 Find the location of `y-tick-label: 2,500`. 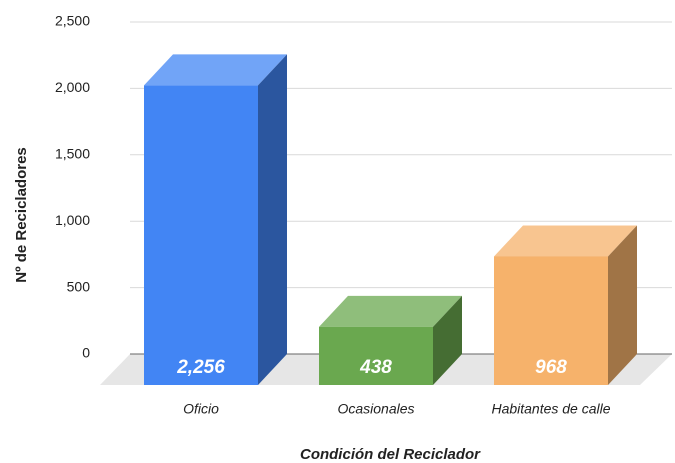

y-tick-label: 2,500 is located at coordinates (72, 21).